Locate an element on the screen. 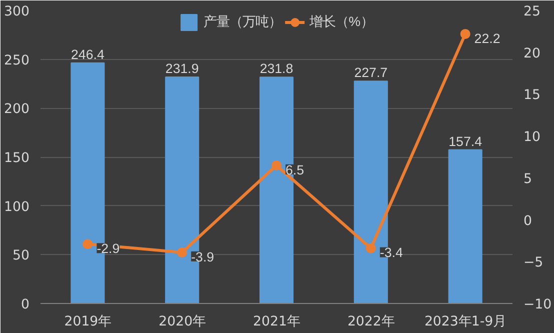 The height and width of the screenshot is (333, 554). x-tick-label: 2020年 is located at coordinates (182, 322).